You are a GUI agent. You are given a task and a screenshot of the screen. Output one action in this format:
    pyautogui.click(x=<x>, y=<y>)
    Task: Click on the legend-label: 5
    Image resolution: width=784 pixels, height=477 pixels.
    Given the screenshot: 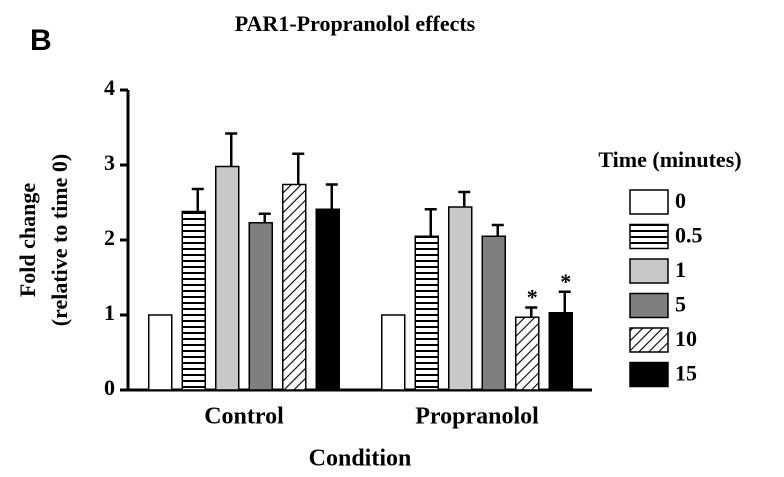 What is the action you would take?
    pyautogui.click(x=680, y=304)
    